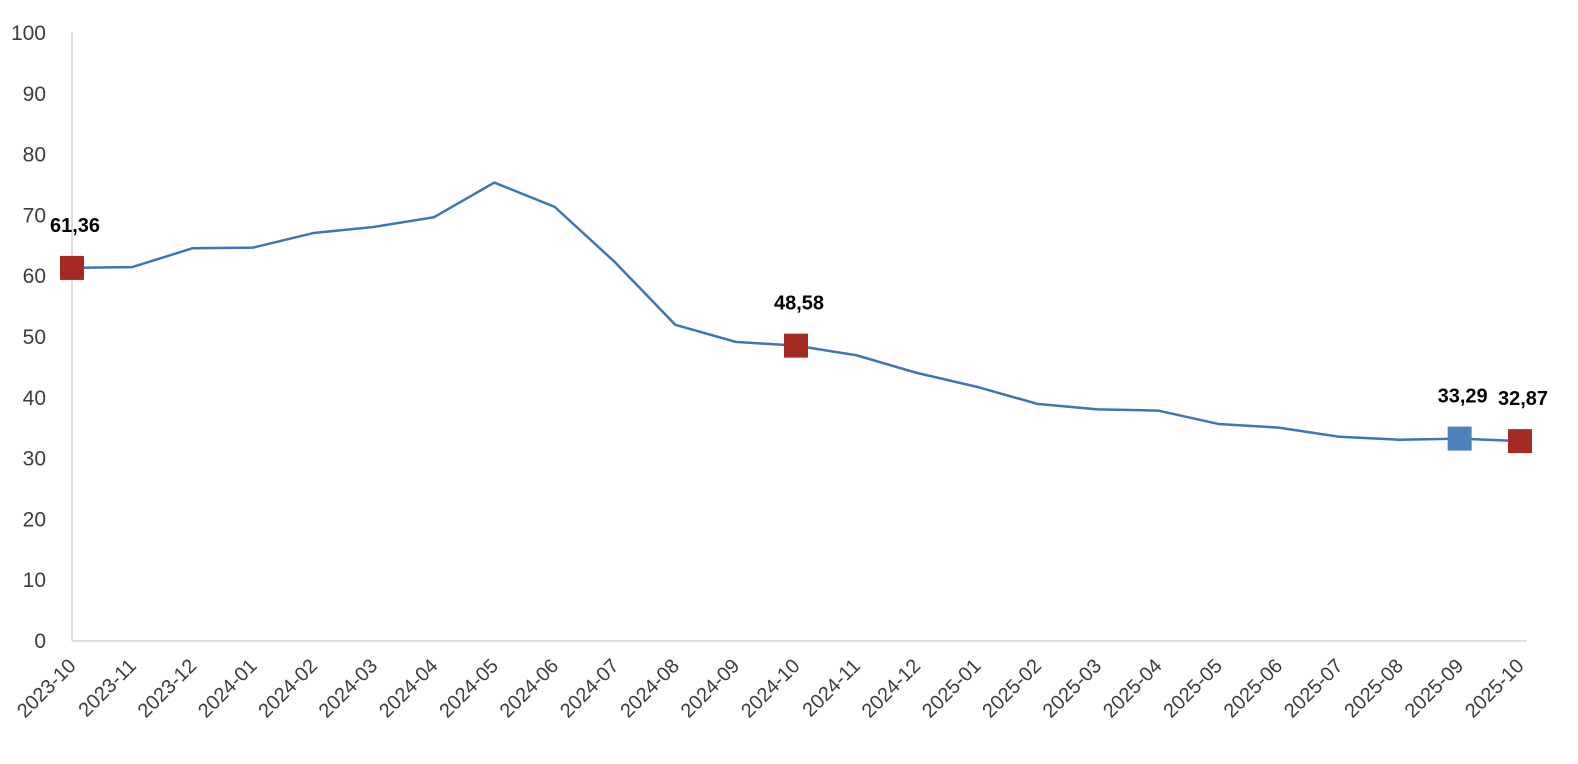 The image size is (1578, 764). What do you see at coordinates (891, 688) in the screenshot?
I see `x-axis-tick-label: 2024-12` at bounding box center [891, 688].